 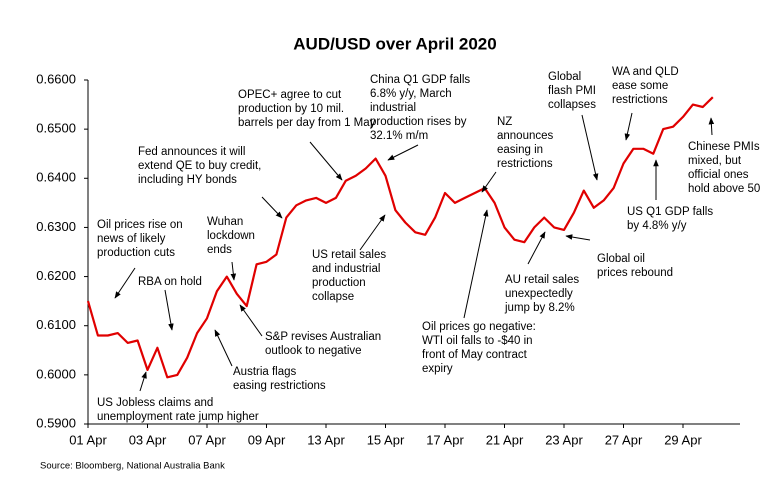 What do you see at coordinates (225, 222) in the screenshot?
I see `annotation: Wuhan` at bounding box center [225, 222].